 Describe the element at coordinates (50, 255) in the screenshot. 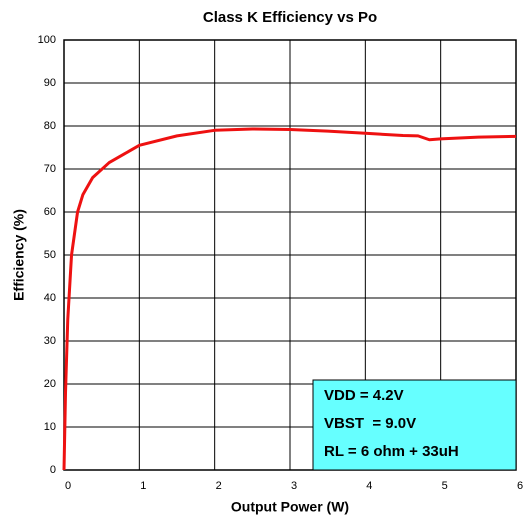

I see `y-tick-label: 50` at that location.